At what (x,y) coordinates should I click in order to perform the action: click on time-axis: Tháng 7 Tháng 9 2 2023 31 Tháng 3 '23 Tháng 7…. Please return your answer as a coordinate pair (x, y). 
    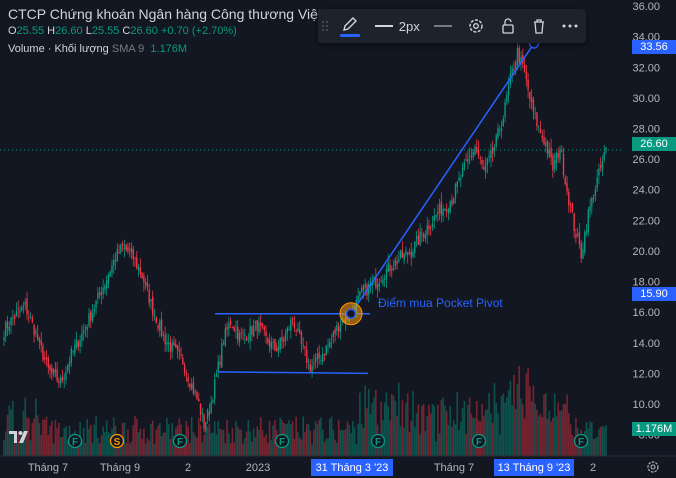
    Looking at the image, I should click on (338, 465).